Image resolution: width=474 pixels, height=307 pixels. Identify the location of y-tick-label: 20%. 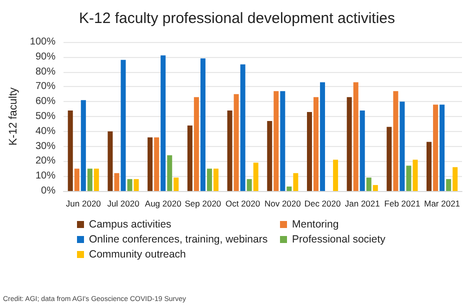
(45, 161).